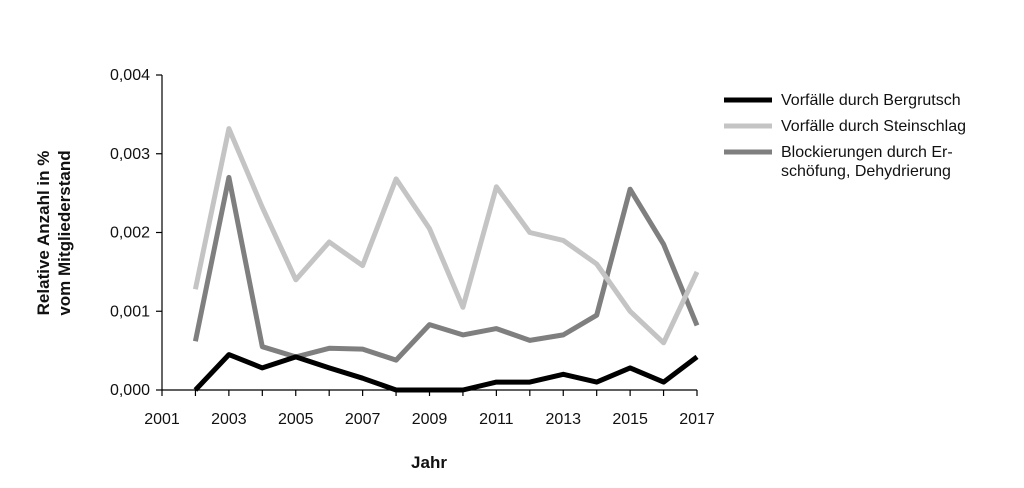  What do you see at coordinates (697, 419) in the screenshot?
I see `x-tick-label: 2017` at bounding box center [697, 419].